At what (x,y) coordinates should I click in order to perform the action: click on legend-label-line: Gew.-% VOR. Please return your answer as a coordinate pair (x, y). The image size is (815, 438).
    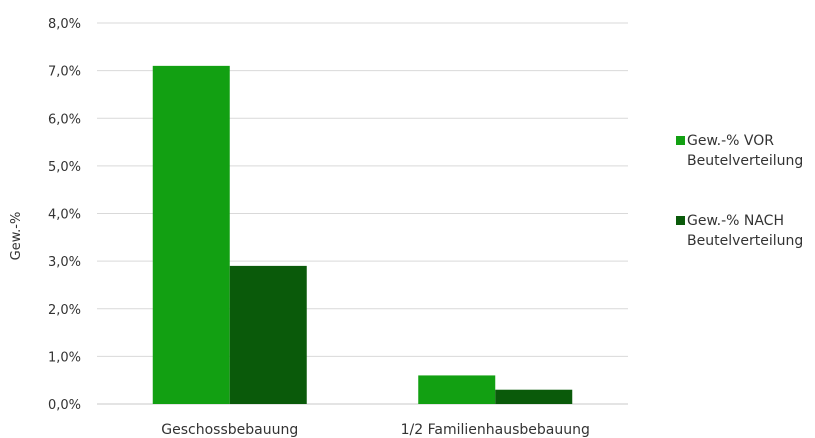
    Looking at the image, I should click on (730, 141).